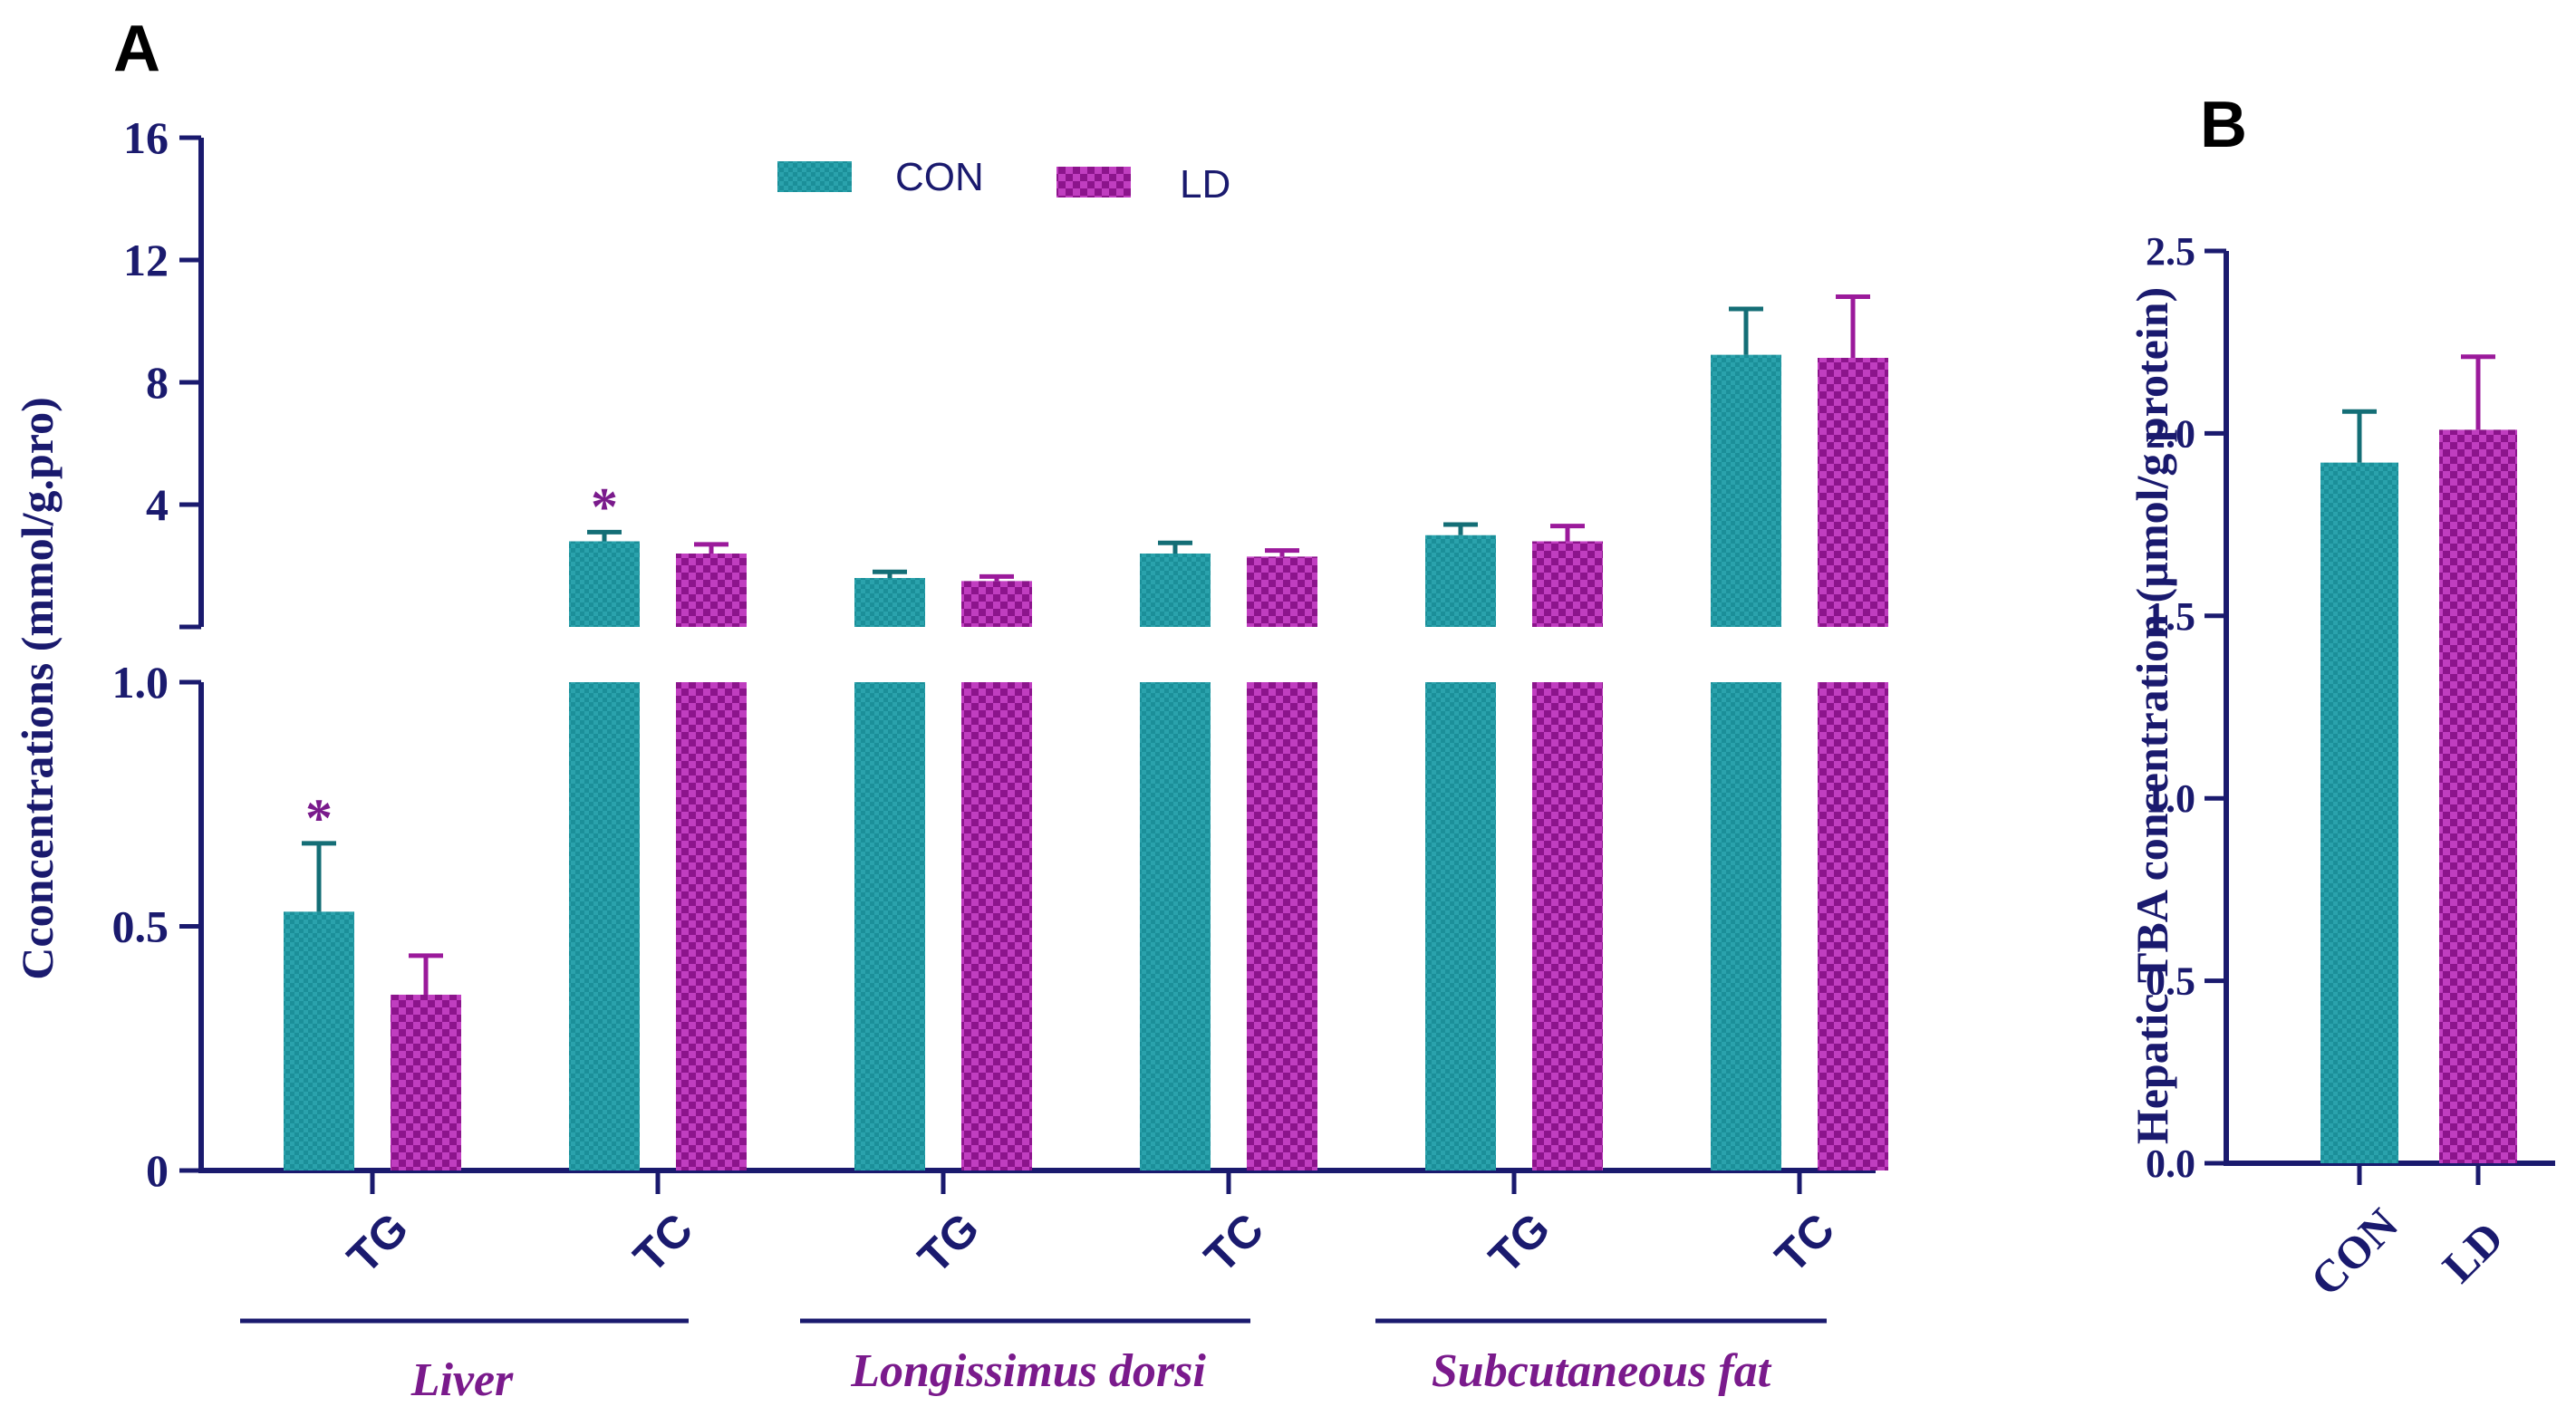  I want to click on panel-b-y-tick-label: 1.0, so click(2170, 799).